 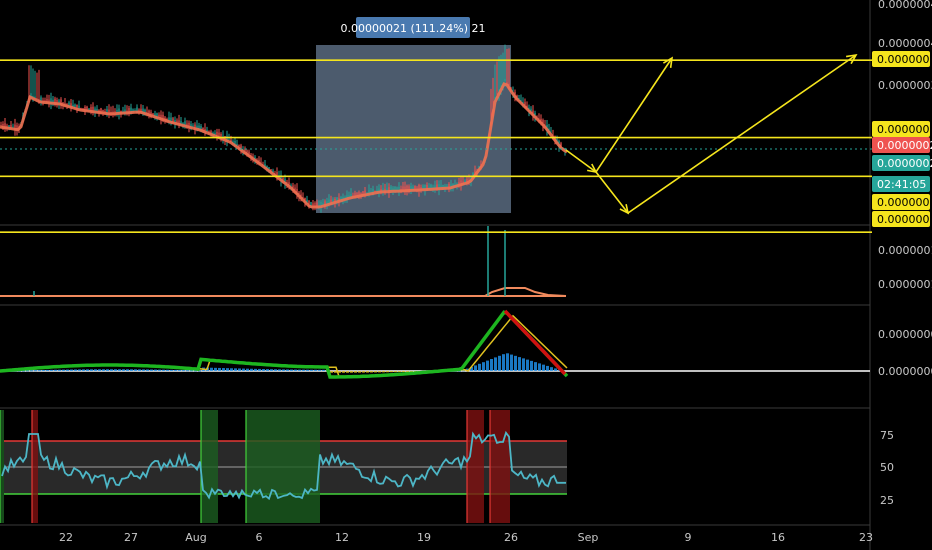 I want to click on rsi-line, so click(x=283, y=465).